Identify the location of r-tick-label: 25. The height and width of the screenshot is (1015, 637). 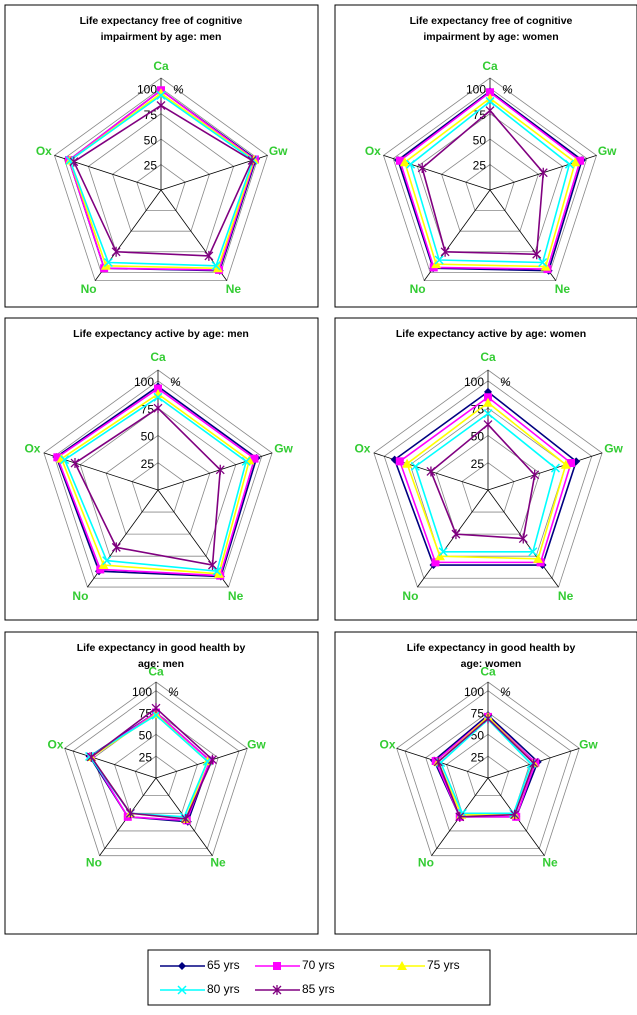
(480, 166).